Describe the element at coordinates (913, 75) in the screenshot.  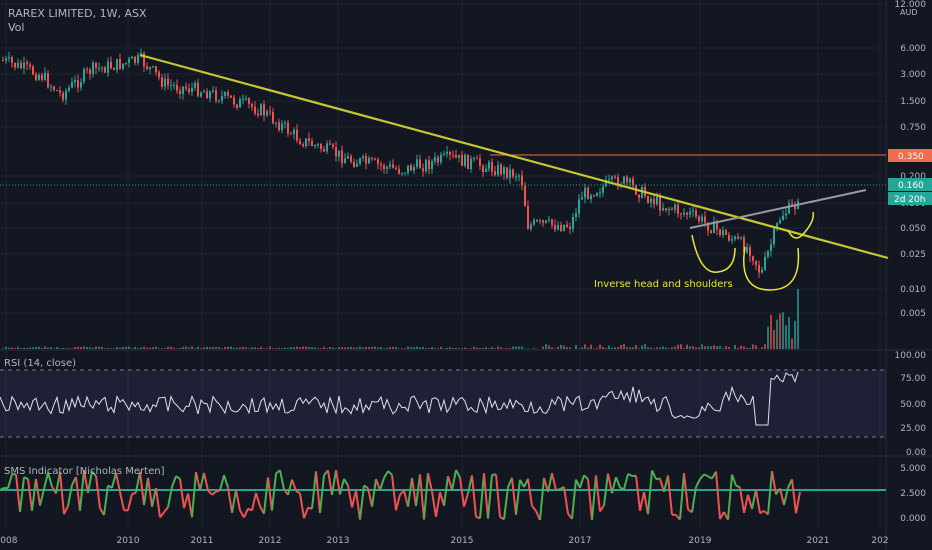
I see `y-tick-label: 3.000` at that location.